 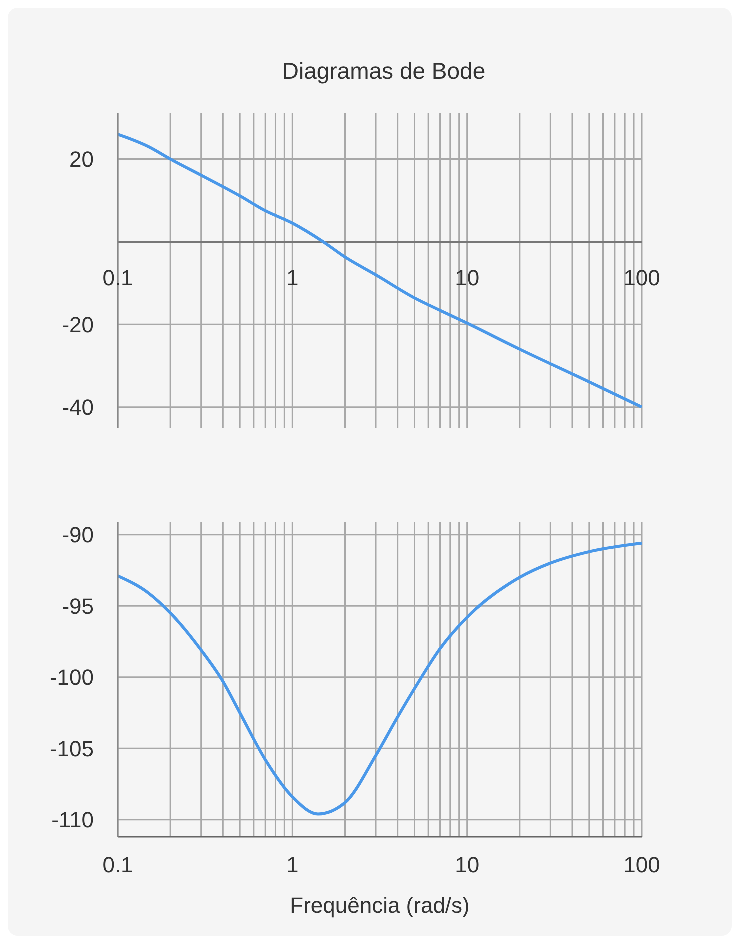 What do you see at coordinates (380, 905) in the screenshot?
I see `x-axis-title: Frequência (rad/s)` at bounding box center [380, 905].